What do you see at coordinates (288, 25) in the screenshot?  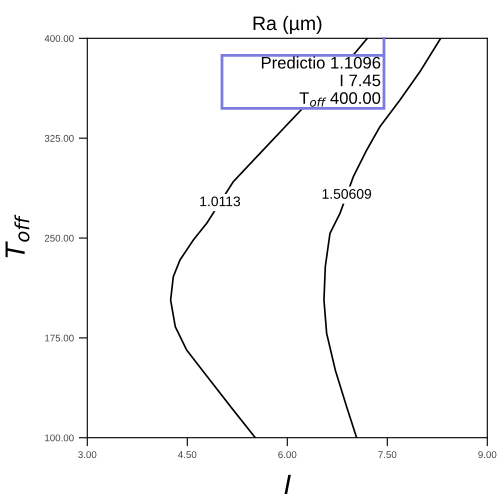 I see `chart-title: Ra (µm)` at bounding box center [288, 25].